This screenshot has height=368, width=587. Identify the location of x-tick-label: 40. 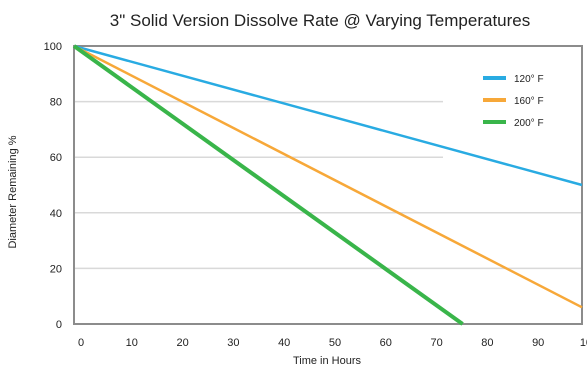
(284, 343).